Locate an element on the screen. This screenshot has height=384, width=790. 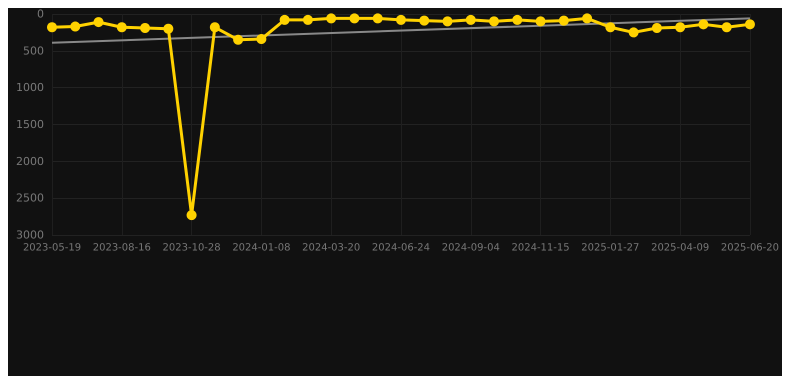
x-tick-label: 2023-08-16 is located at coordinates (121, 248).